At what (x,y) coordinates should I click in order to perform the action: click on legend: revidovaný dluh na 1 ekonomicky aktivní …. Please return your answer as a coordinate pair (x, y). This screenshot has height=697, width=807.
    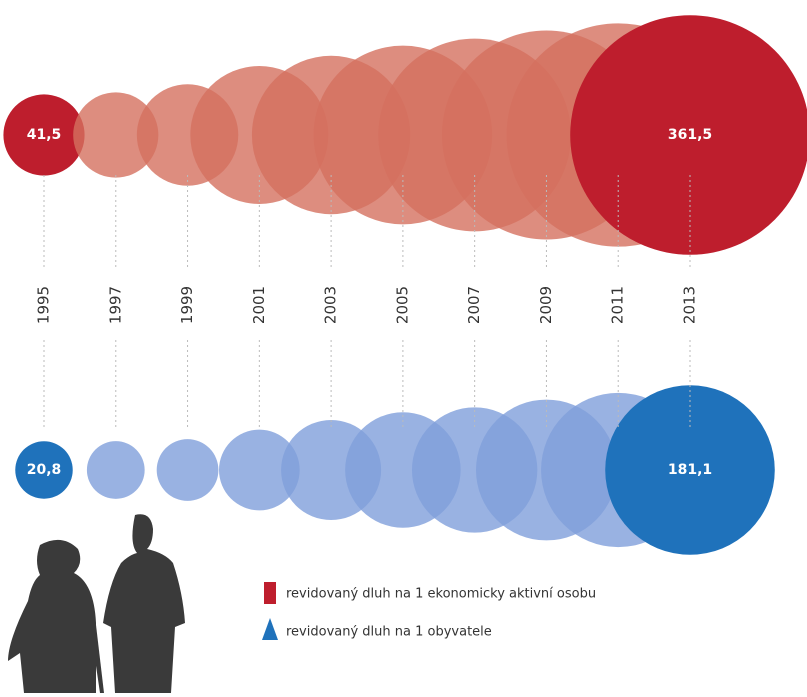
    Looking at the image, I should click on (429, 611).